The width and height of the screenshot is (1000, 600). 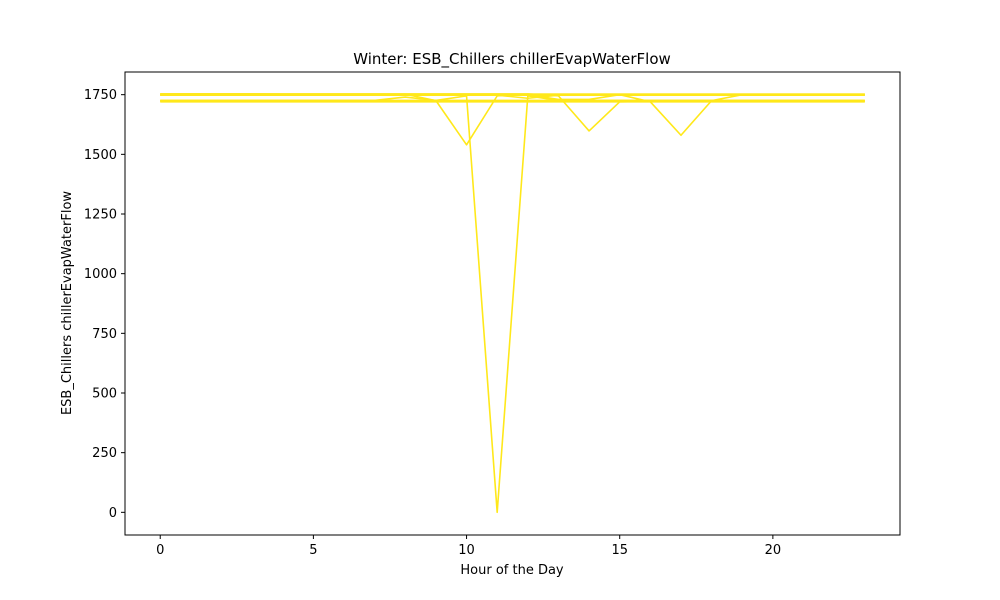 I want to click on y-tick-label: 1250, so click(x=100, y=215).